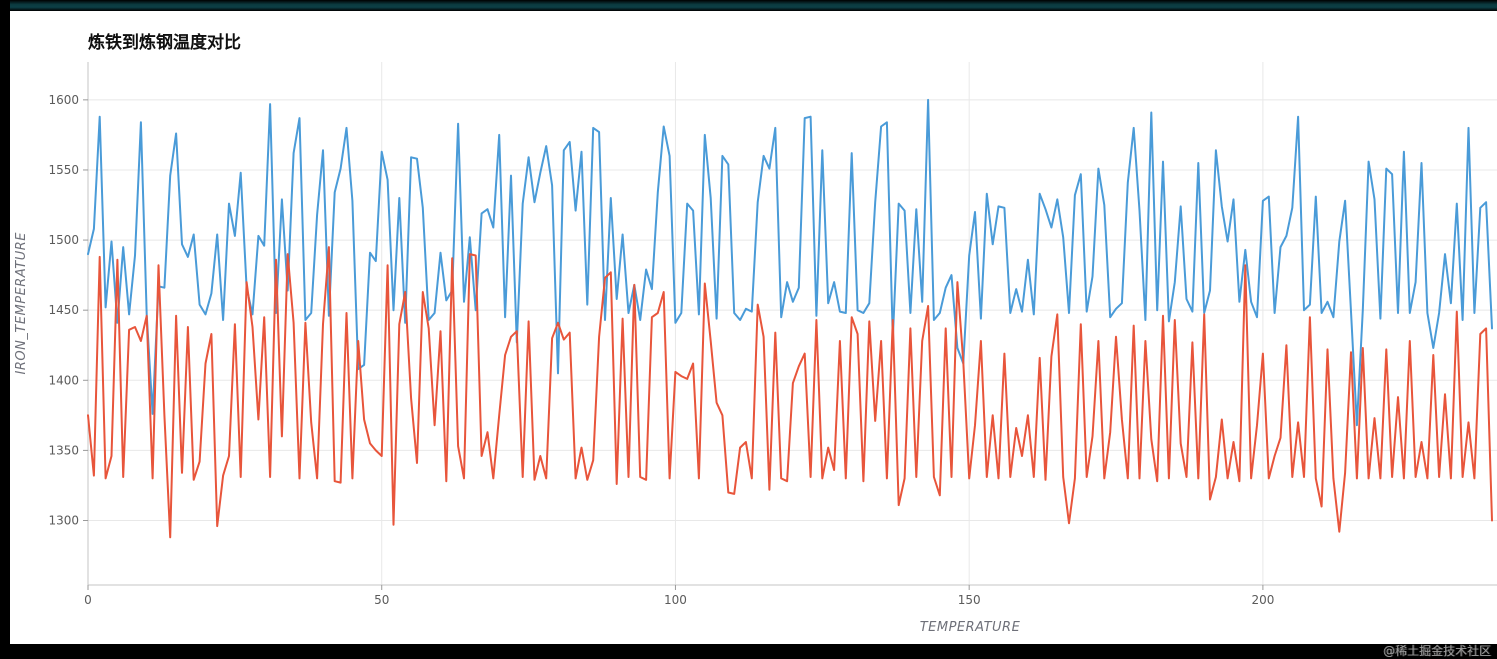  What do you see at coordinates (63, 100) in the screenshot?
I see `y-tick-label: 1600` at bounding box center [63, 100].